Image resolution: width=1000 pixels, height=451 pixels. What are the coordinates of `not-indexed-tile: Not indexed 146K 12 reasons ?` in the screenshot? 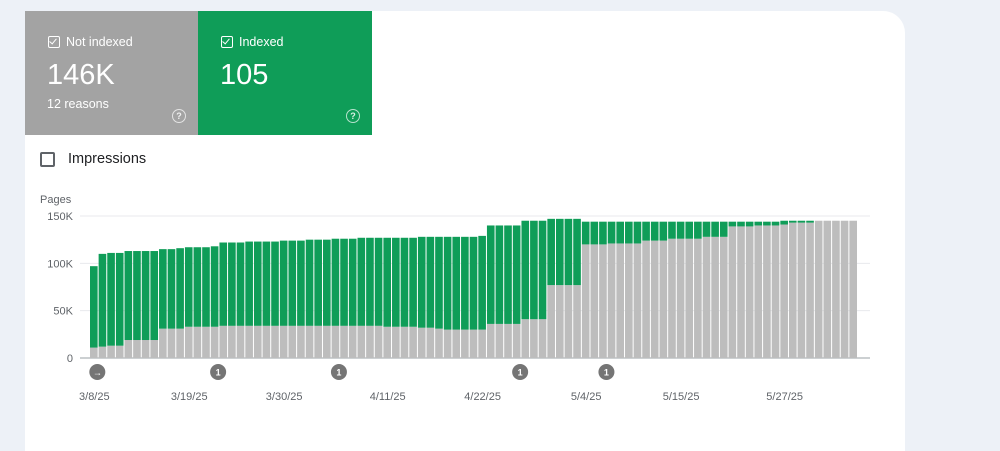 It's located at (111, 73).